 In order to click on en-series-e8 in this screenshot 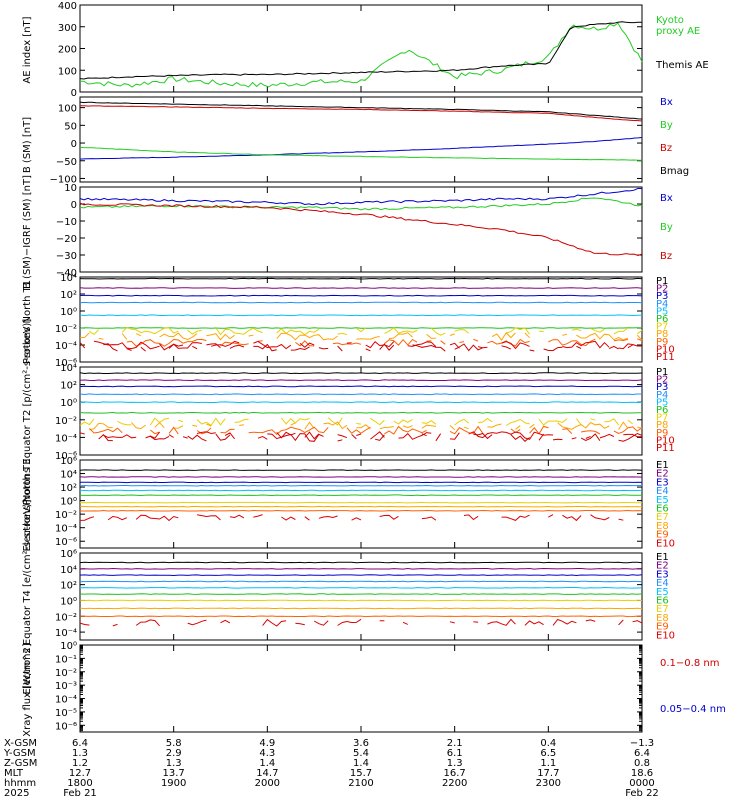, I will do `click(361, 506)`.